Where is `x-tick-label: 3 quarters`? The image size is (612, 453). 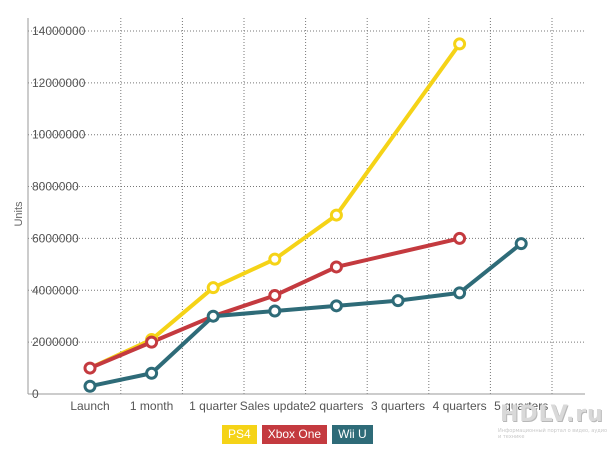 x-tick-label: 3 quarters is located at coordinates (398, 406).